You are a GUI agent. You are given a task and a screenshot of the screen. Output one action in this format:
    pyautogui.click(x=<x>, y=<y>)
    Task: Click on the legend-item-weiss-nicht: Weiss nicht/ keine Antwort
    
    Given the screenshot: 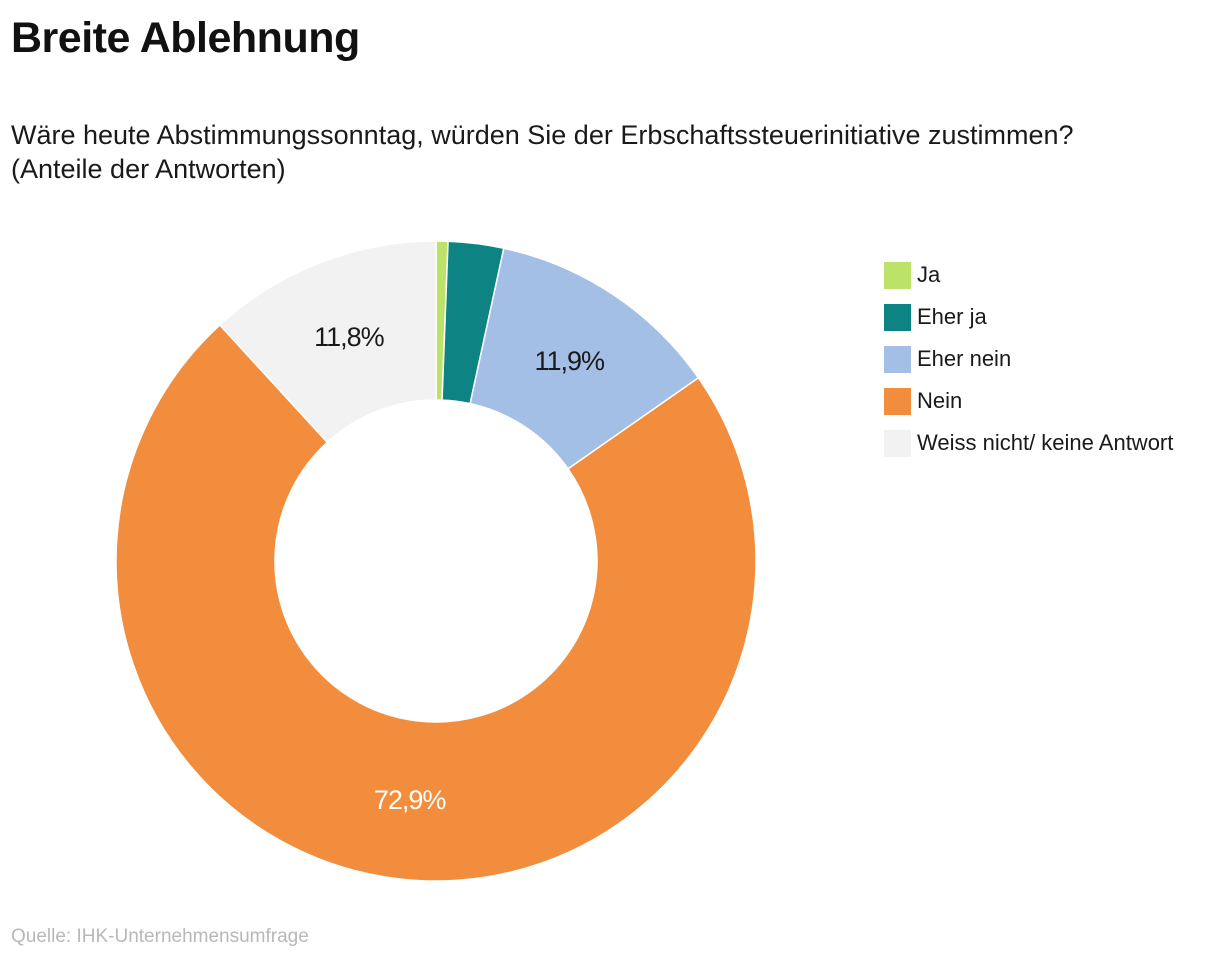 What is the action you would take?
    pyautogui.click(x=1028, y=443)
    